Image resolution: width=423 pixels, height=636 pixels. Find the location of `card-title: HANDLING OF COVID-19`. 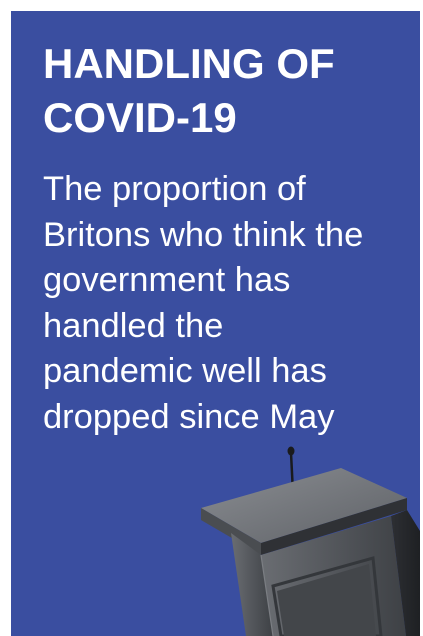

card-title: HANDLING OF COVID-19 is located at coordinates (189, 90).